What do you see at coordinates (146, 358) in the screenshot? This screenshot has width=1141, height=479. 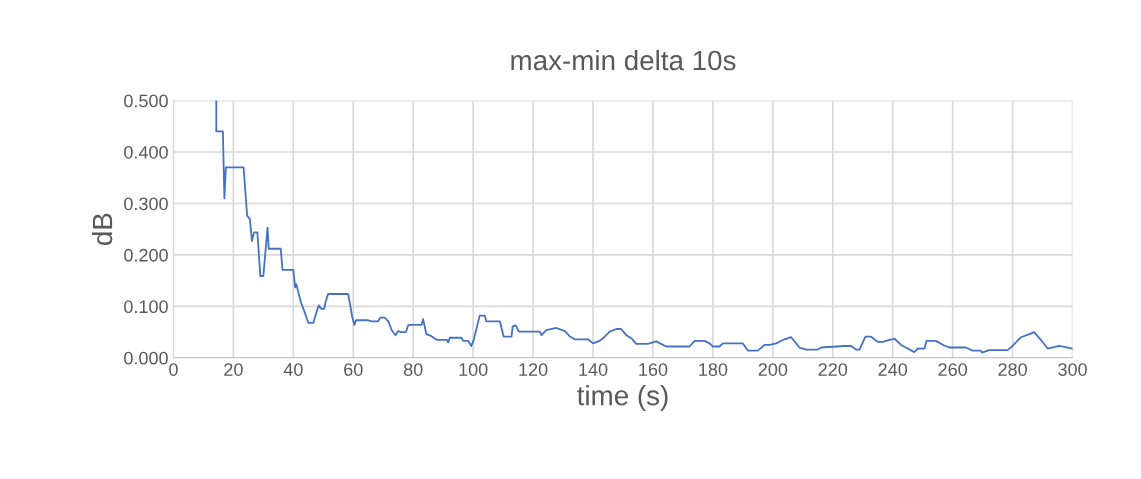 I see `y-tick-label: 0.000` at bounding box center [146, 358].